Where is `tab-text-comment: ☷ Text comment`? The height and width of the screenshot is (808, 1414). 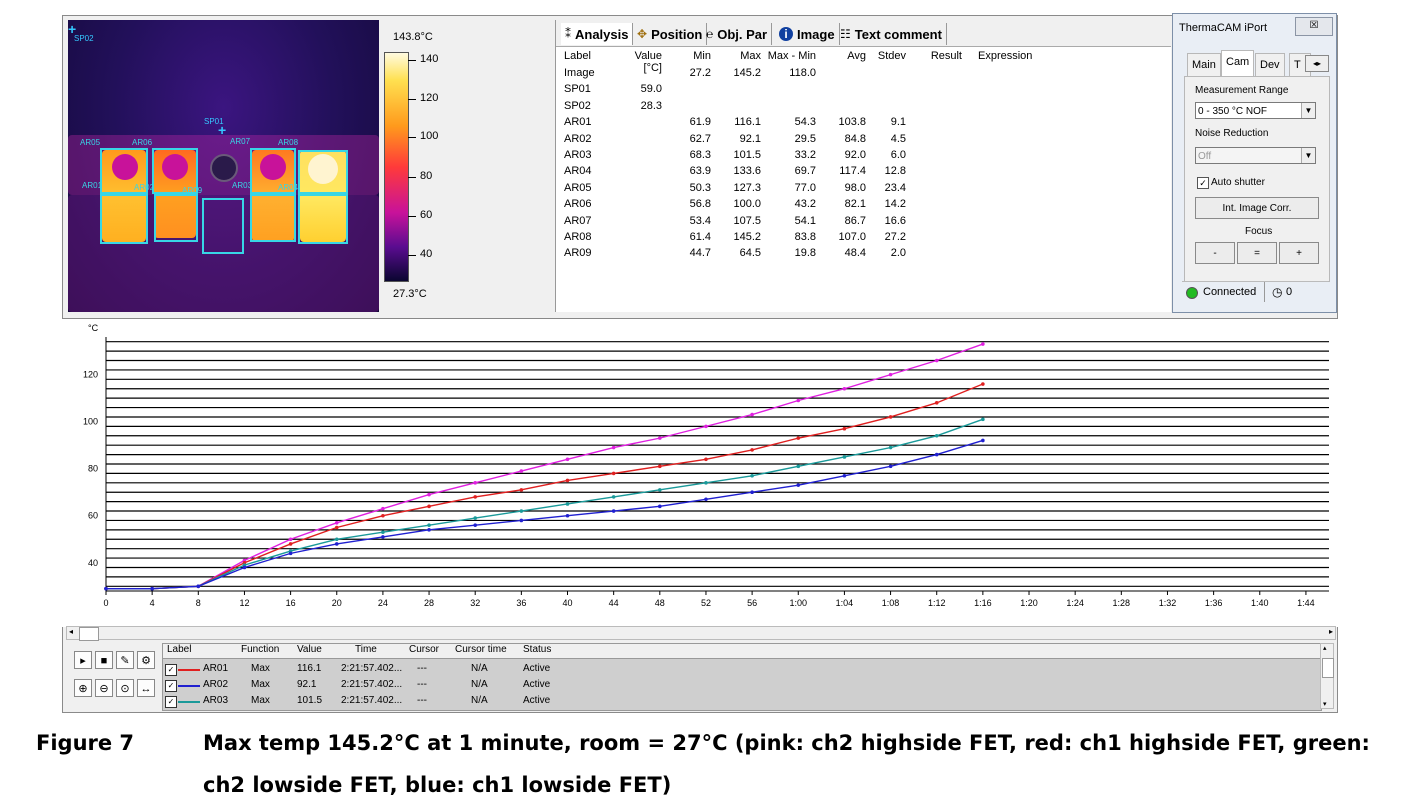
tab-text-comment: ☷ Text comment is located at coordinates (891, 34).